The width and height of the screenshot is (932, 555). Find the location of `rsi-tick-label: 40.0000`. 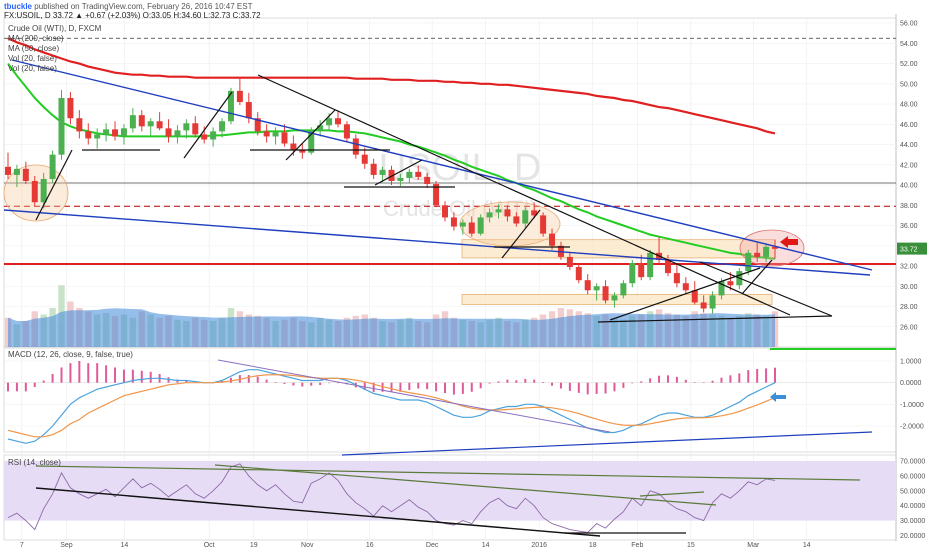

rsi-tick-label: 40.0000 is located at coordinates (912, 506).